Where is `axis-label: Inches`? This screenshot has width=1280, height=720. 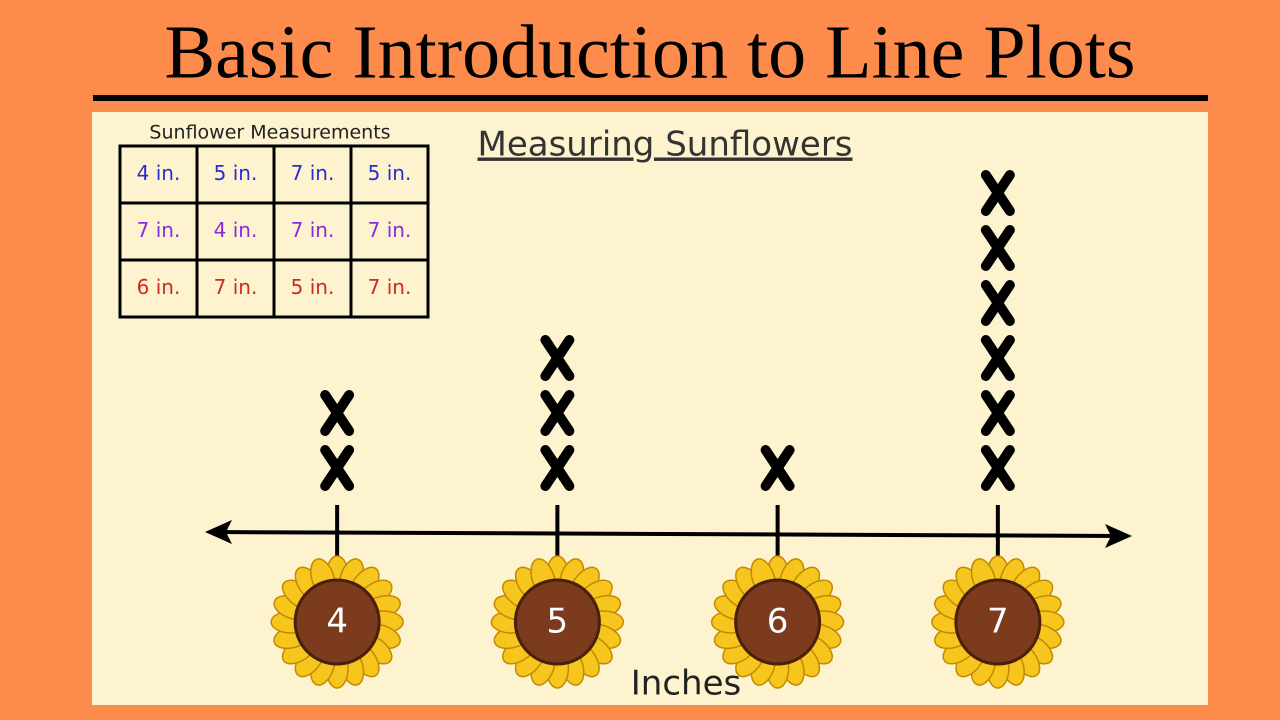
axis-label: Inches is located at coordinates (686, 684).